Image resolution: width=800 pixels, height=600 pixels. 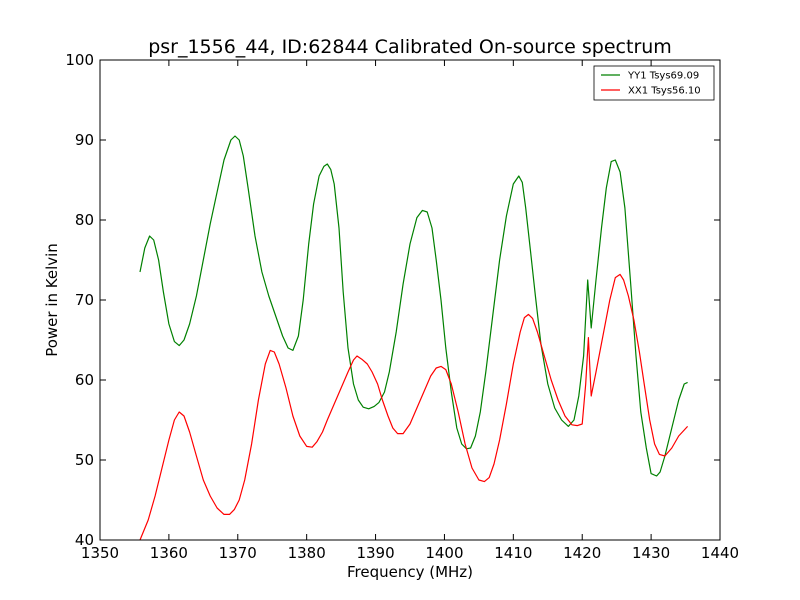 What do you see at coordinates (307, 553) in the screenshot?
I see `x-tick-label: 1380` at bounding box center [307, 553].